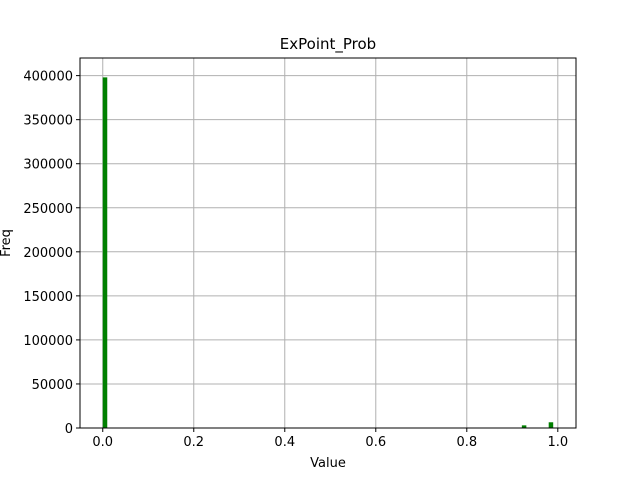 This screenshot has height=480, width=640. What do you see at coordinates (48, 341) in the screenshot?
I see `y-tick-label: 100000` at bounding box center [48, 341].